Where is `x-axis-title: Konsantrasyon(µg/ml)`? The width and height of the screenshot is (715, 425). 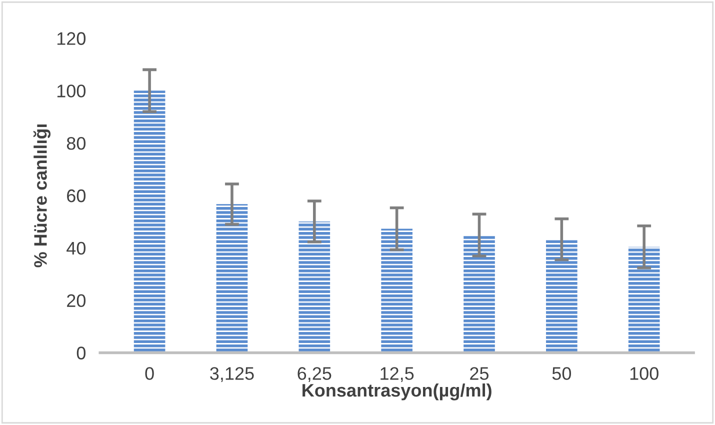 x-axis-title: Konsantrasyon(µg/ml) is located at coordinates (397, 391).